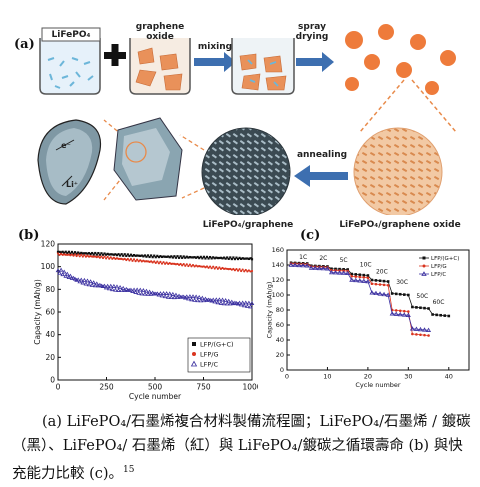 The width and height of the screenshot is (480, 487). What do you see at coordinates (424, 266) in the screenshot?
I see `legend-marker` at bounding box center [424, 266].